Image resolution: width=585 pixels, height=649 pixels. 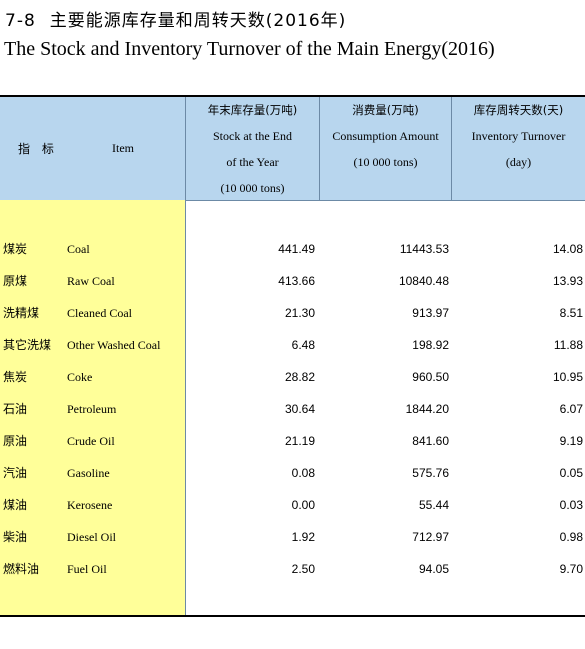 I want to click on table-row: 煤炭 Coal 441.49 11443.53 14.08, so click(x=292, y=249).